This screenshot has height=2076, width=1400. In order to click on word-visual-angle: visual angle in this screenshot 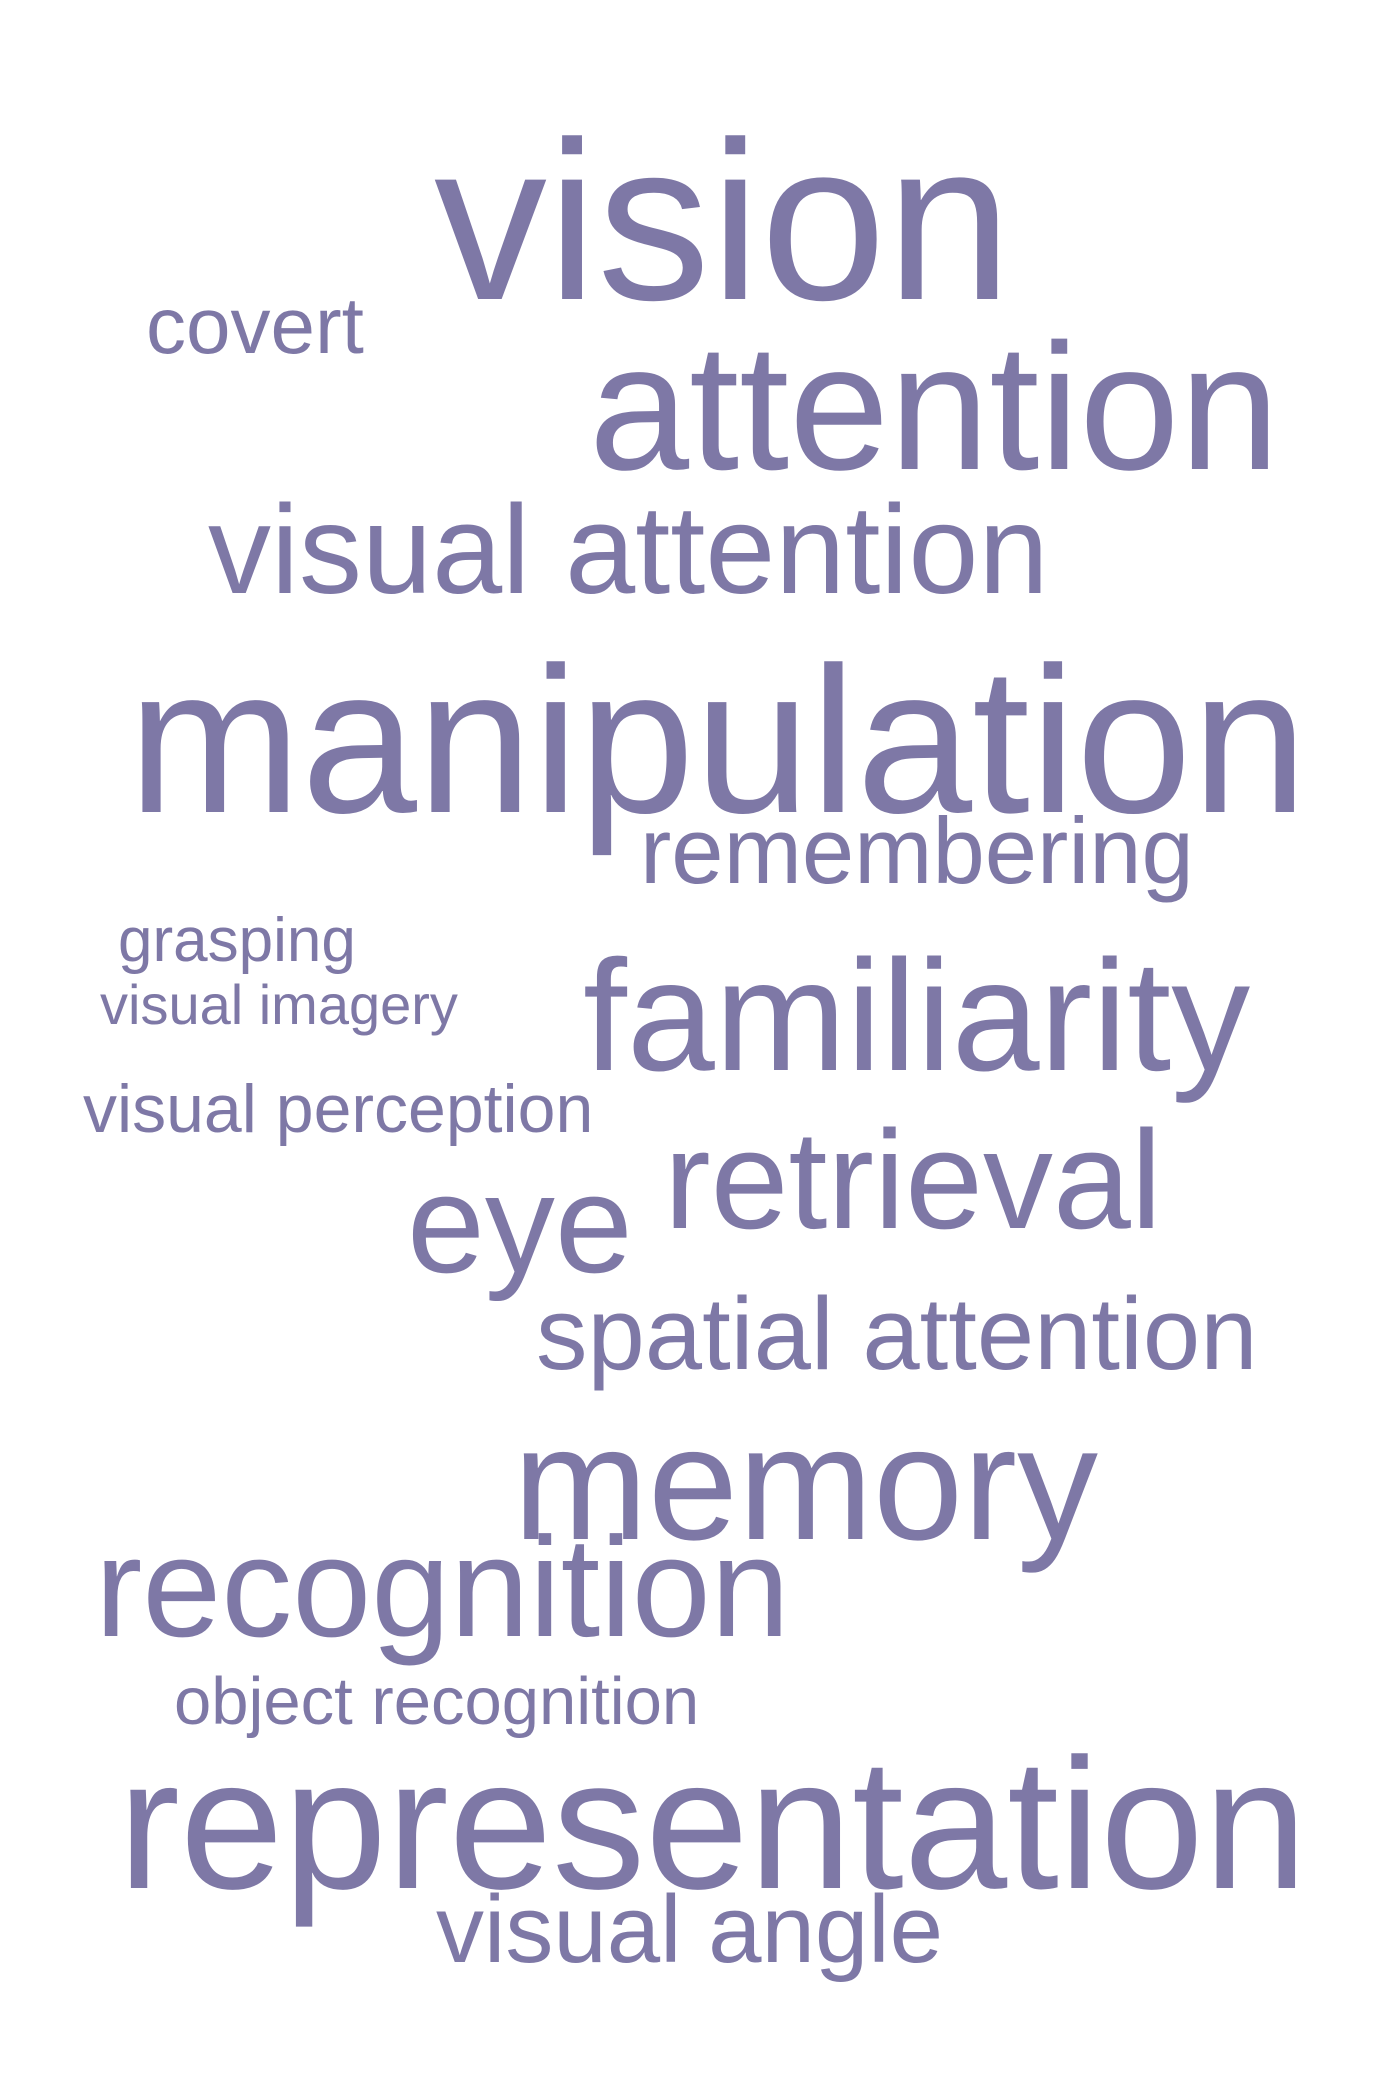, I will do `click(689, 1929)`.